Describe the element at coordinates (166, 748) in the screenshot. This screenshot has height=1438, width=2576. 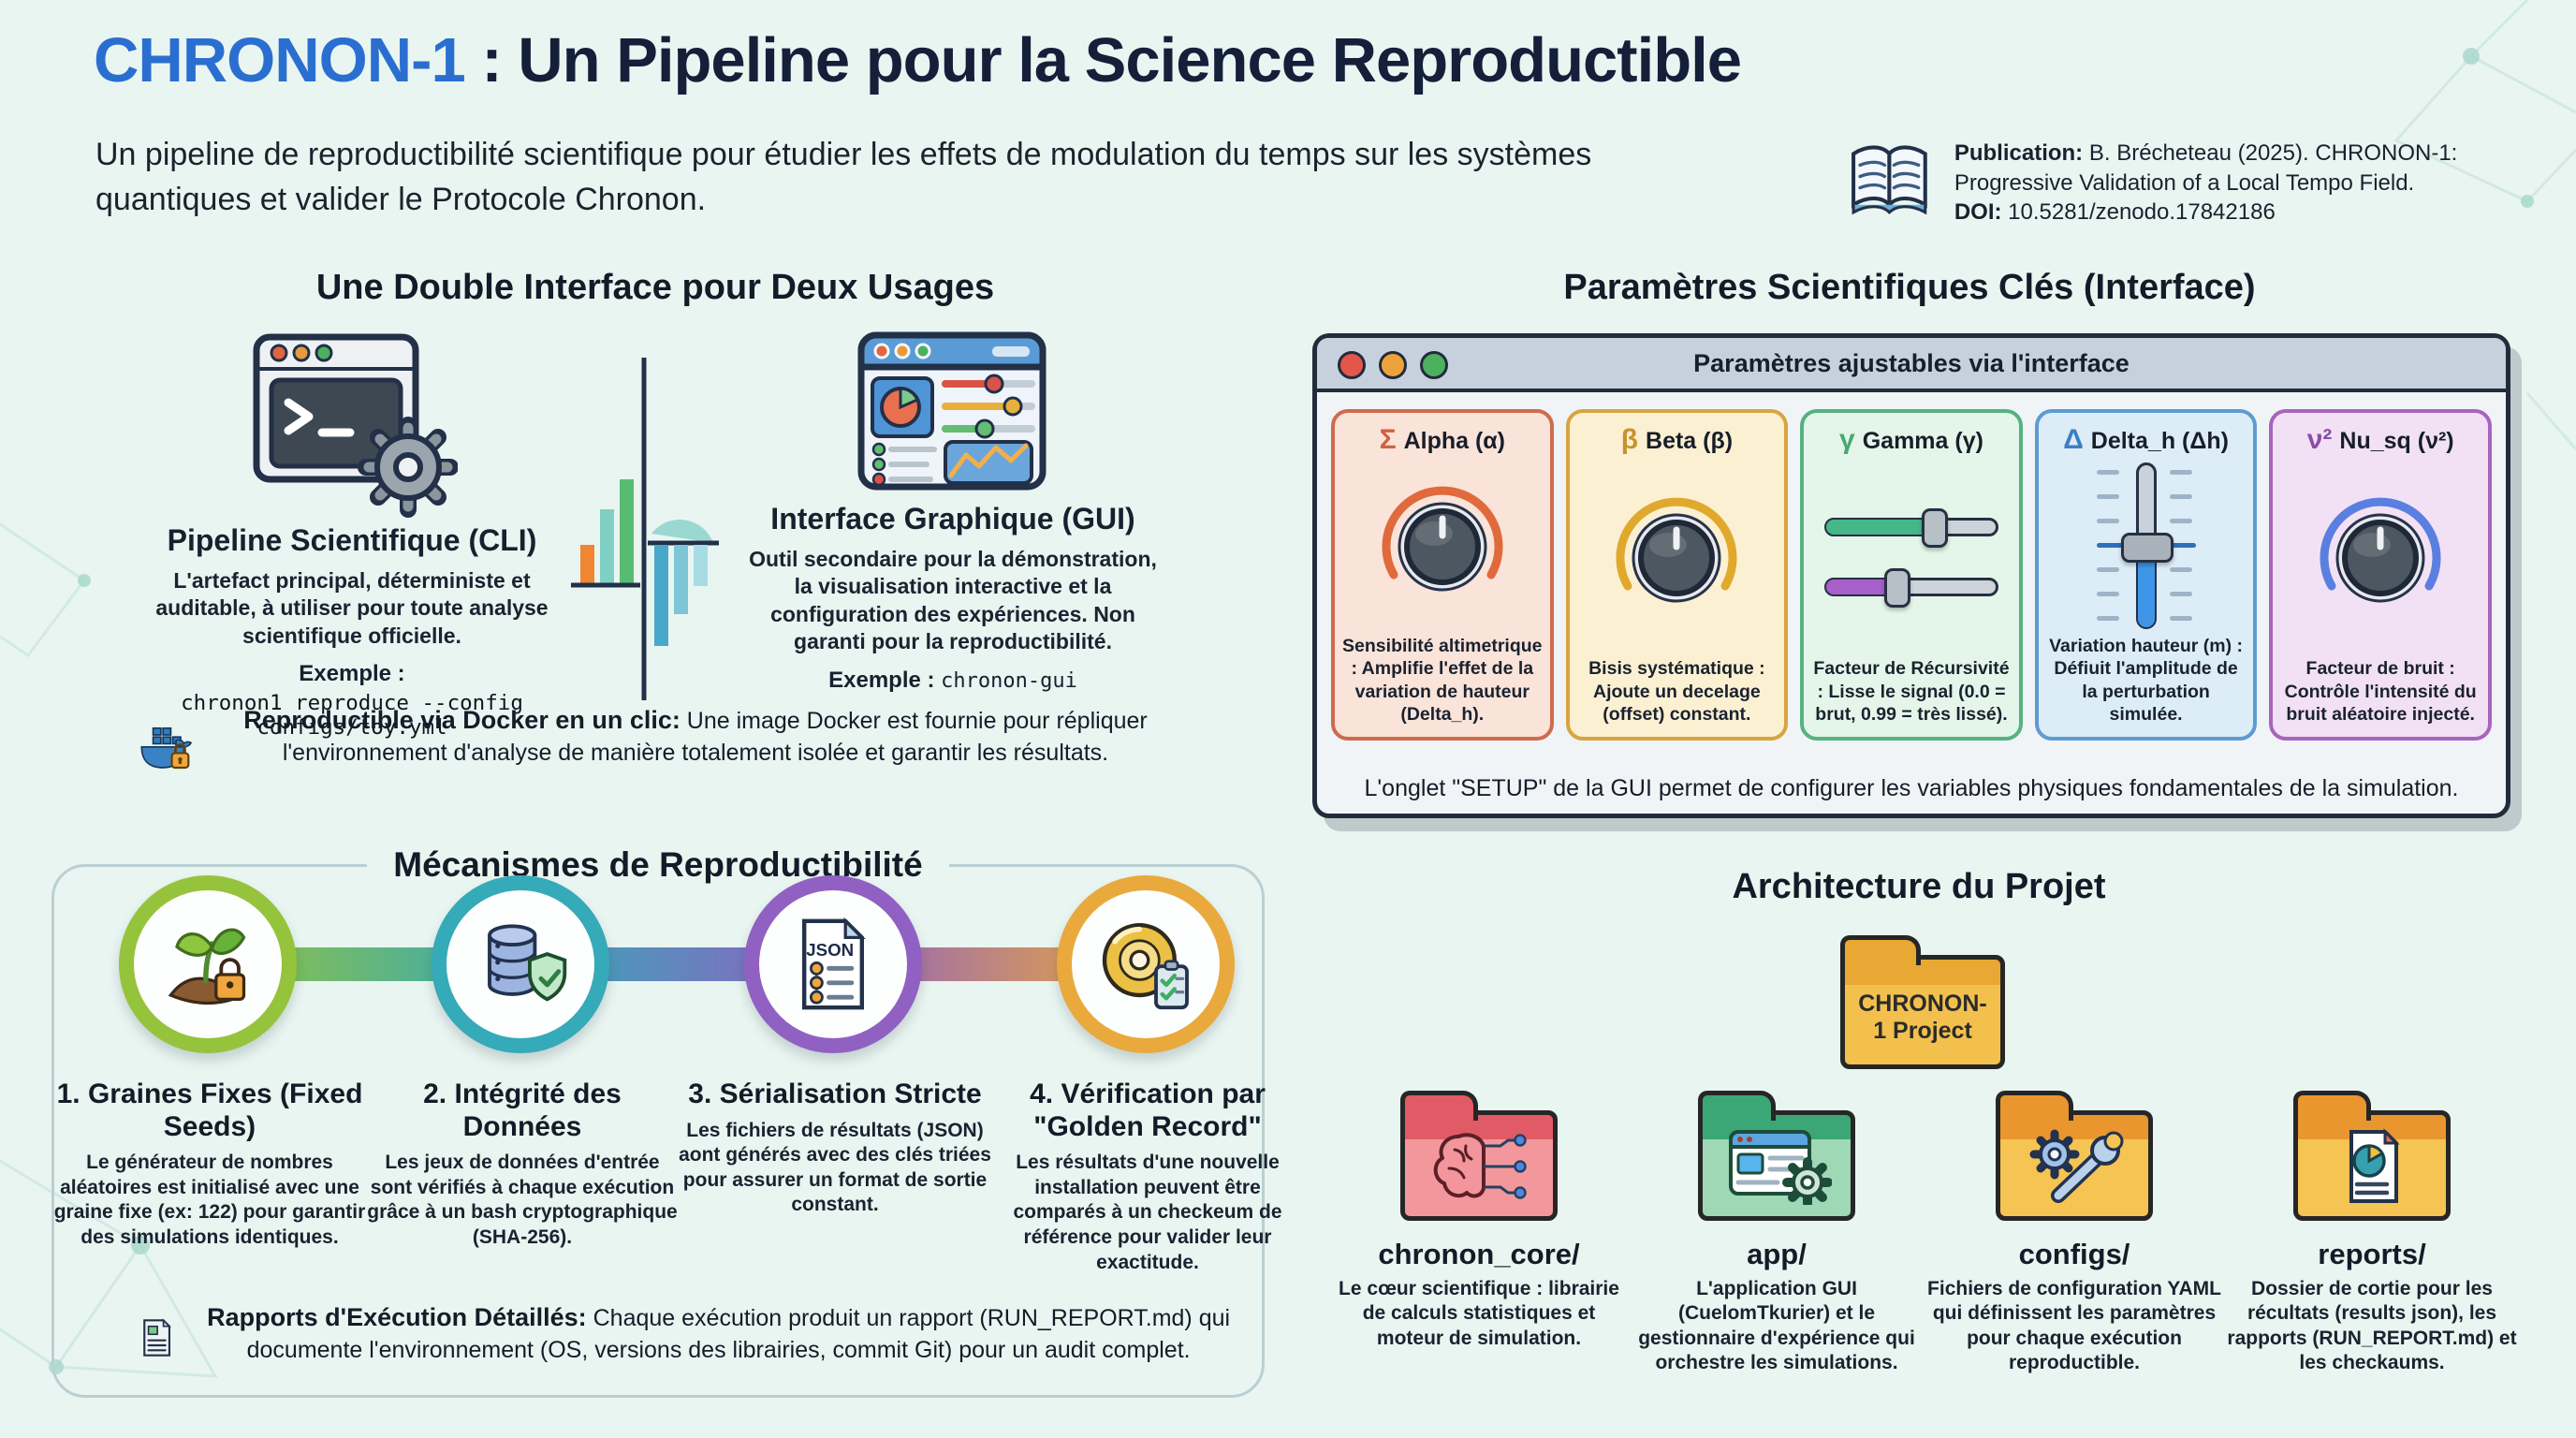
I see `docker-whale-lock-icon` at that location.